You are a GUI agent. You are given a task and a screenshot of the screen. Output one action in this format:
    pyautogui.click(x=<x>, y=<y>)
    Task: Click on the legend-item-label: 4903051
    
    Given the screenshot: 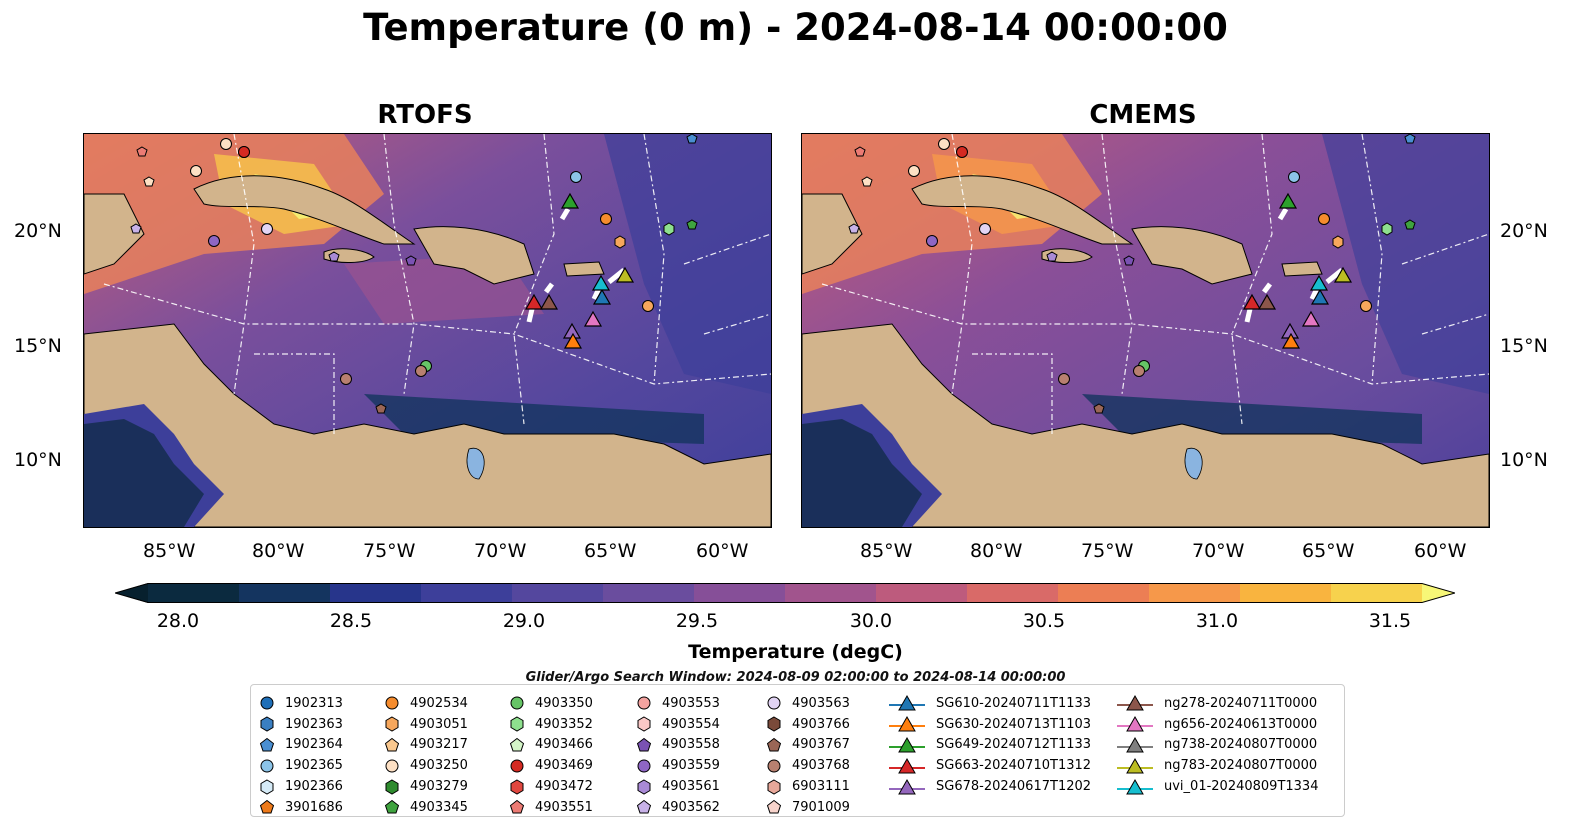 What is the action you would take?
    pyautogui.click(x=439, y=724)
    